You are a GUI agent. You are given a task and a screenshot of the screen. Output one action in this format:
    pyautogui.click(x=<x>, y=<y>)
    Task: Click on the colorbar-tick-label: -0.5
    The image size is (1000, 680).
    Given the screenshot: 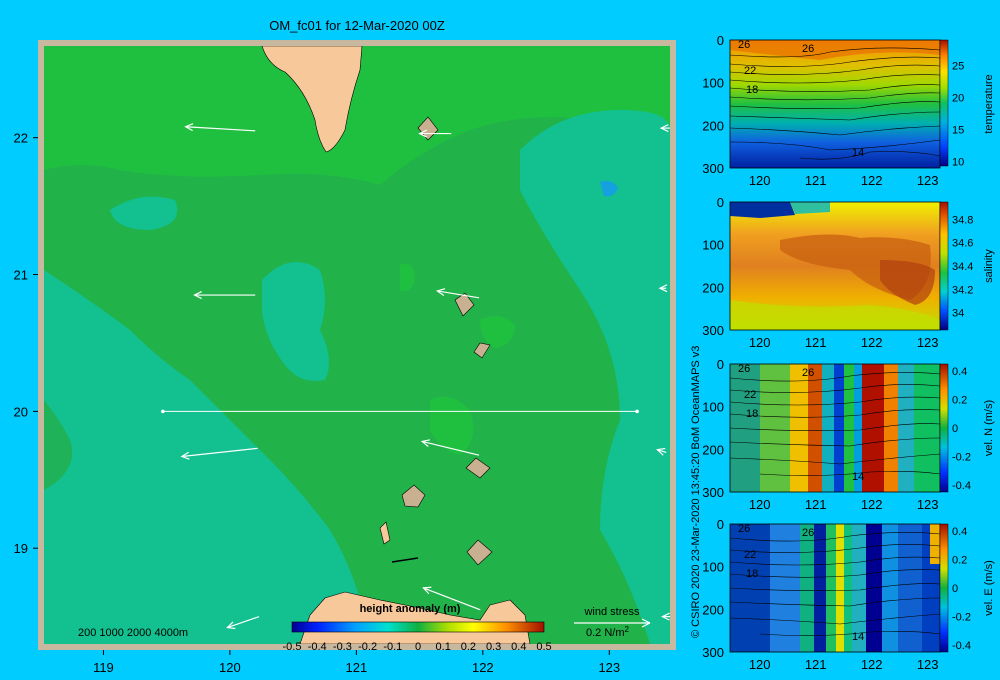 What is the action you would take?
    pyautogui.click(x=292, y=647)
    